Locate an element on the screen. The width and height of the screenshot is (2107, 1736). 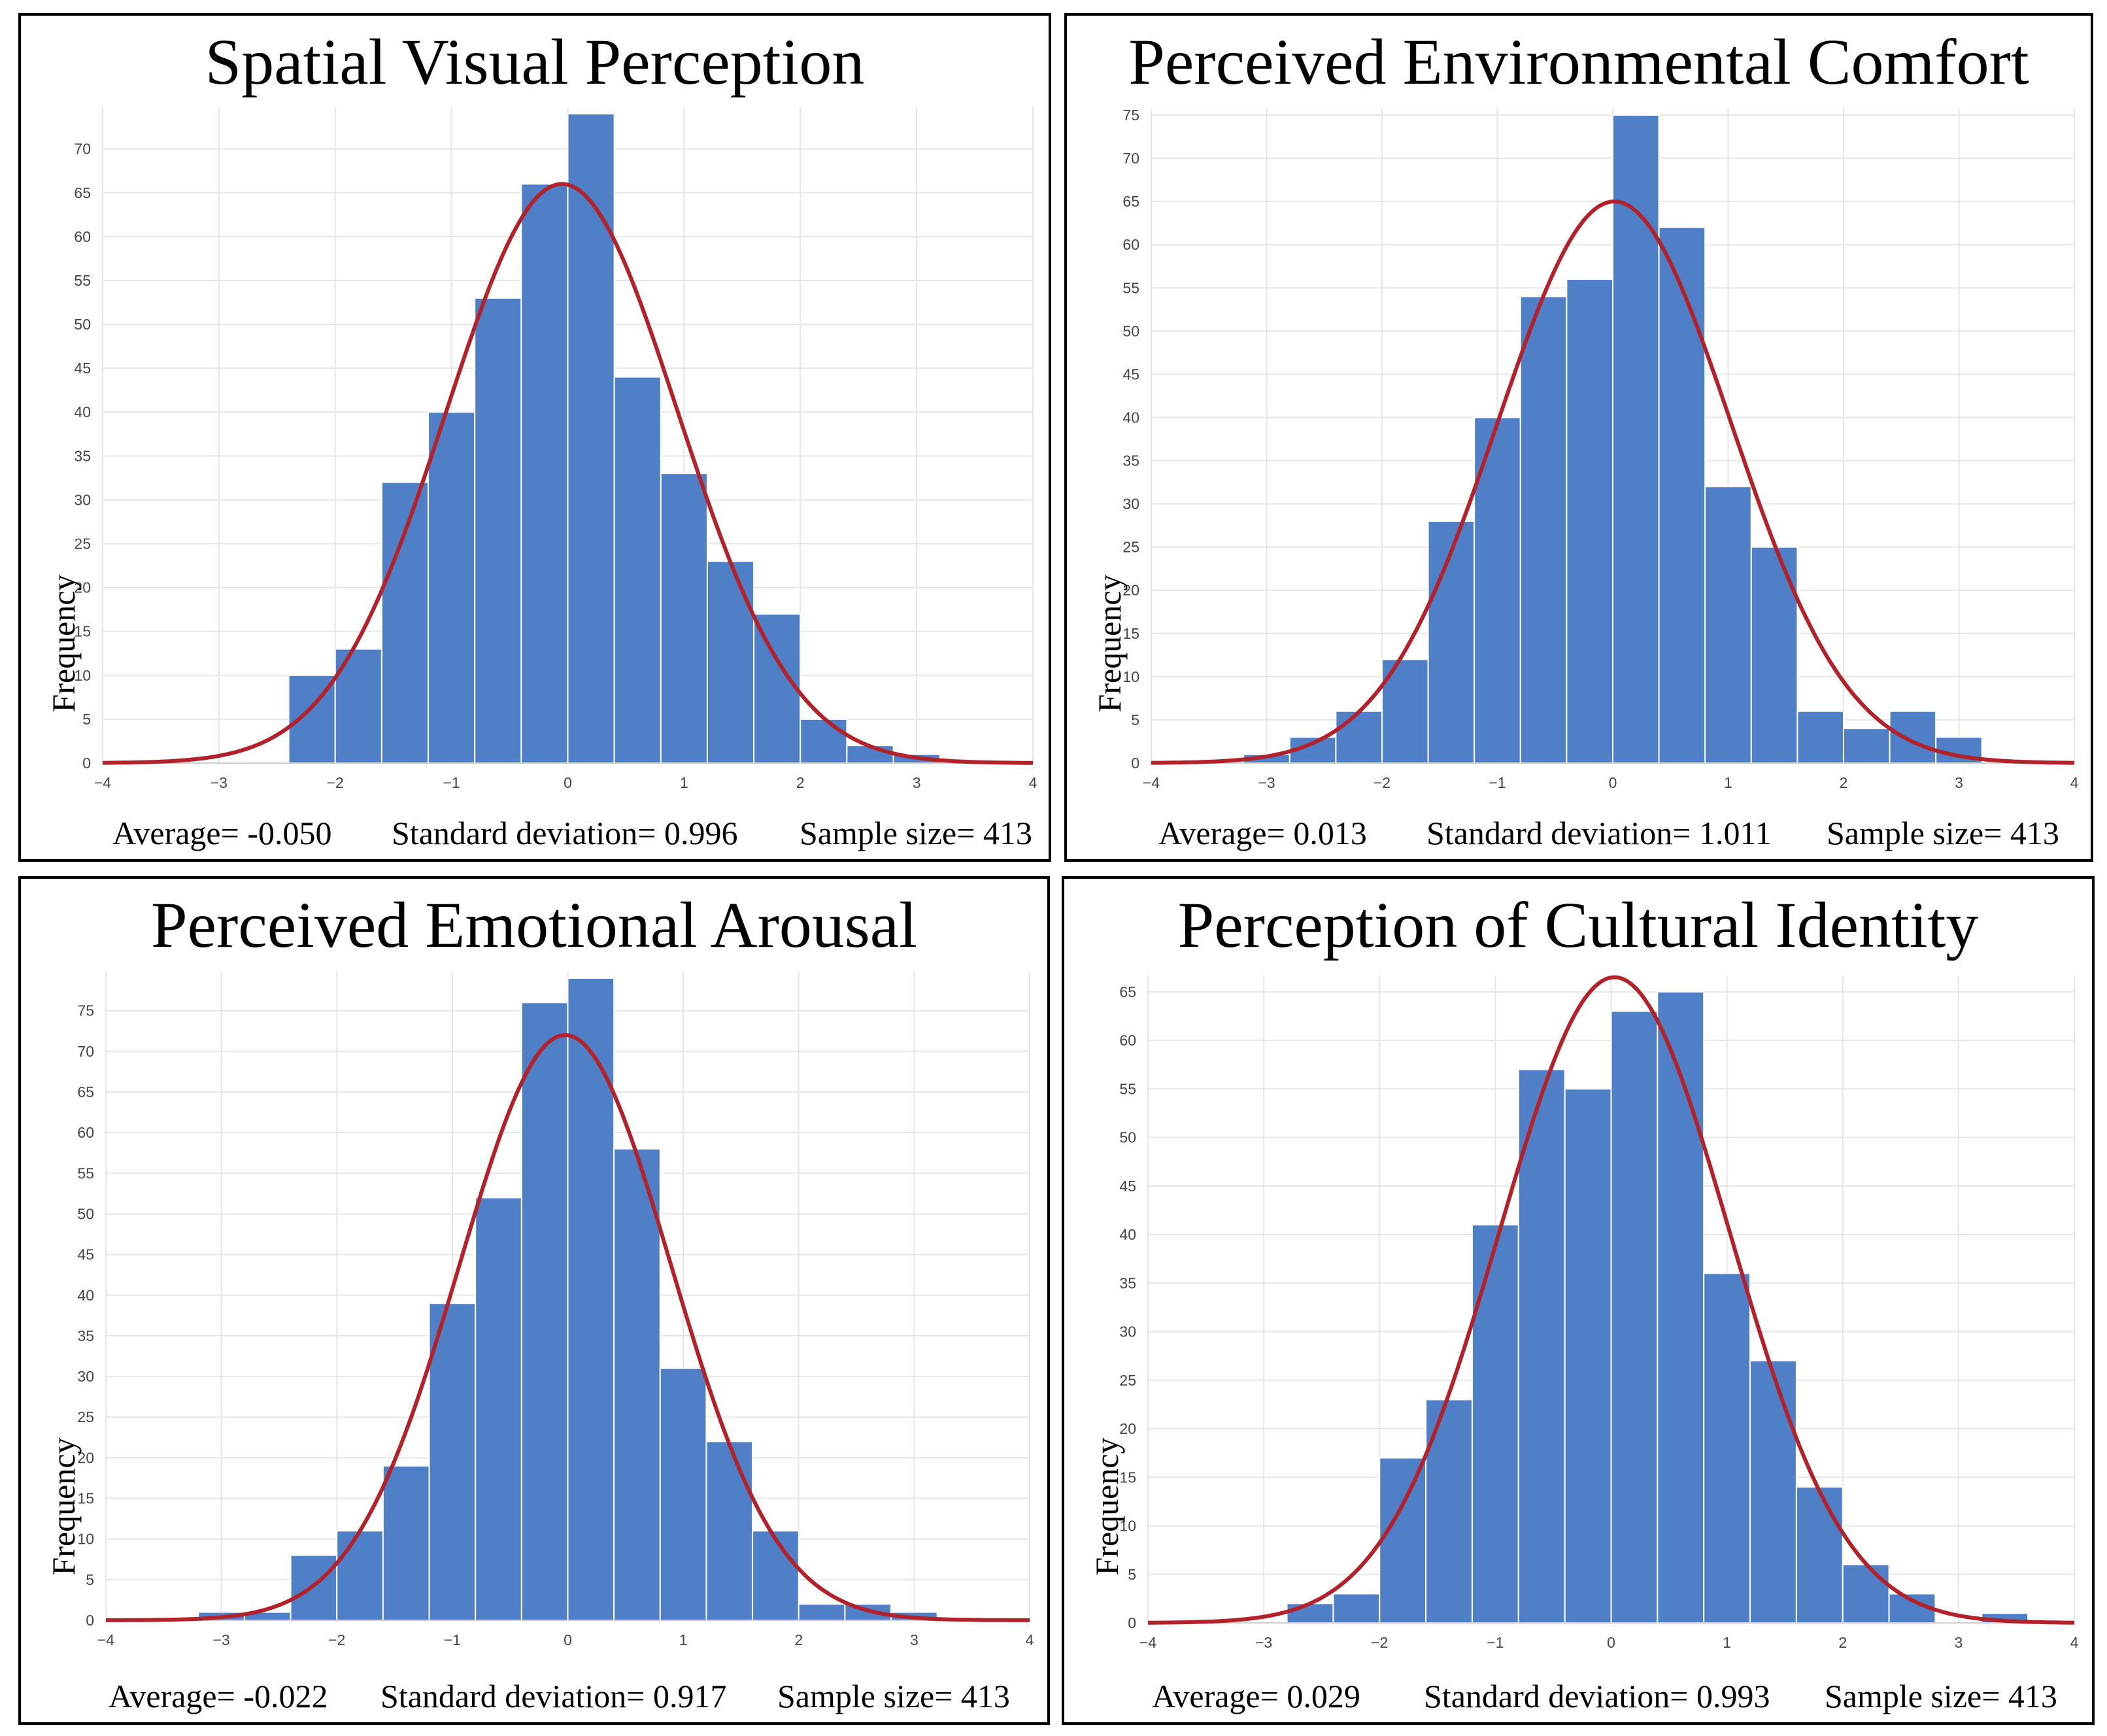
stat-average: Average= -0.022 is located at coordinates (218, 1696).